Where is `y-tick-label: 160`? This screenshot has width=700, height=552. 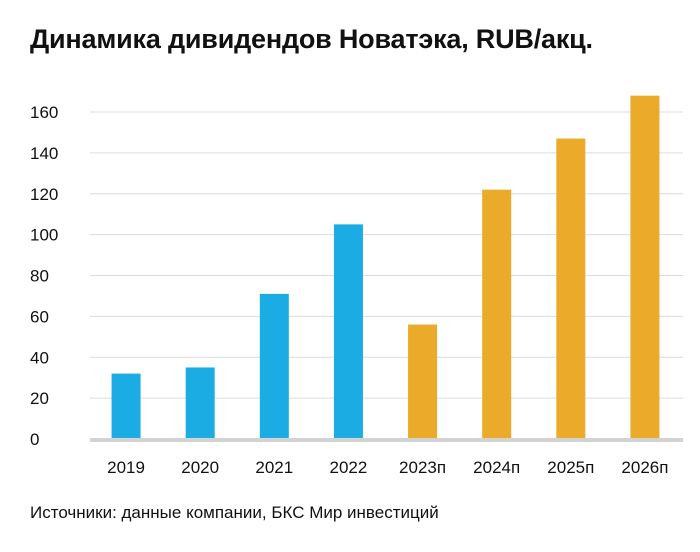 y-tick-label: 160 is located at coordinates (44, 112).